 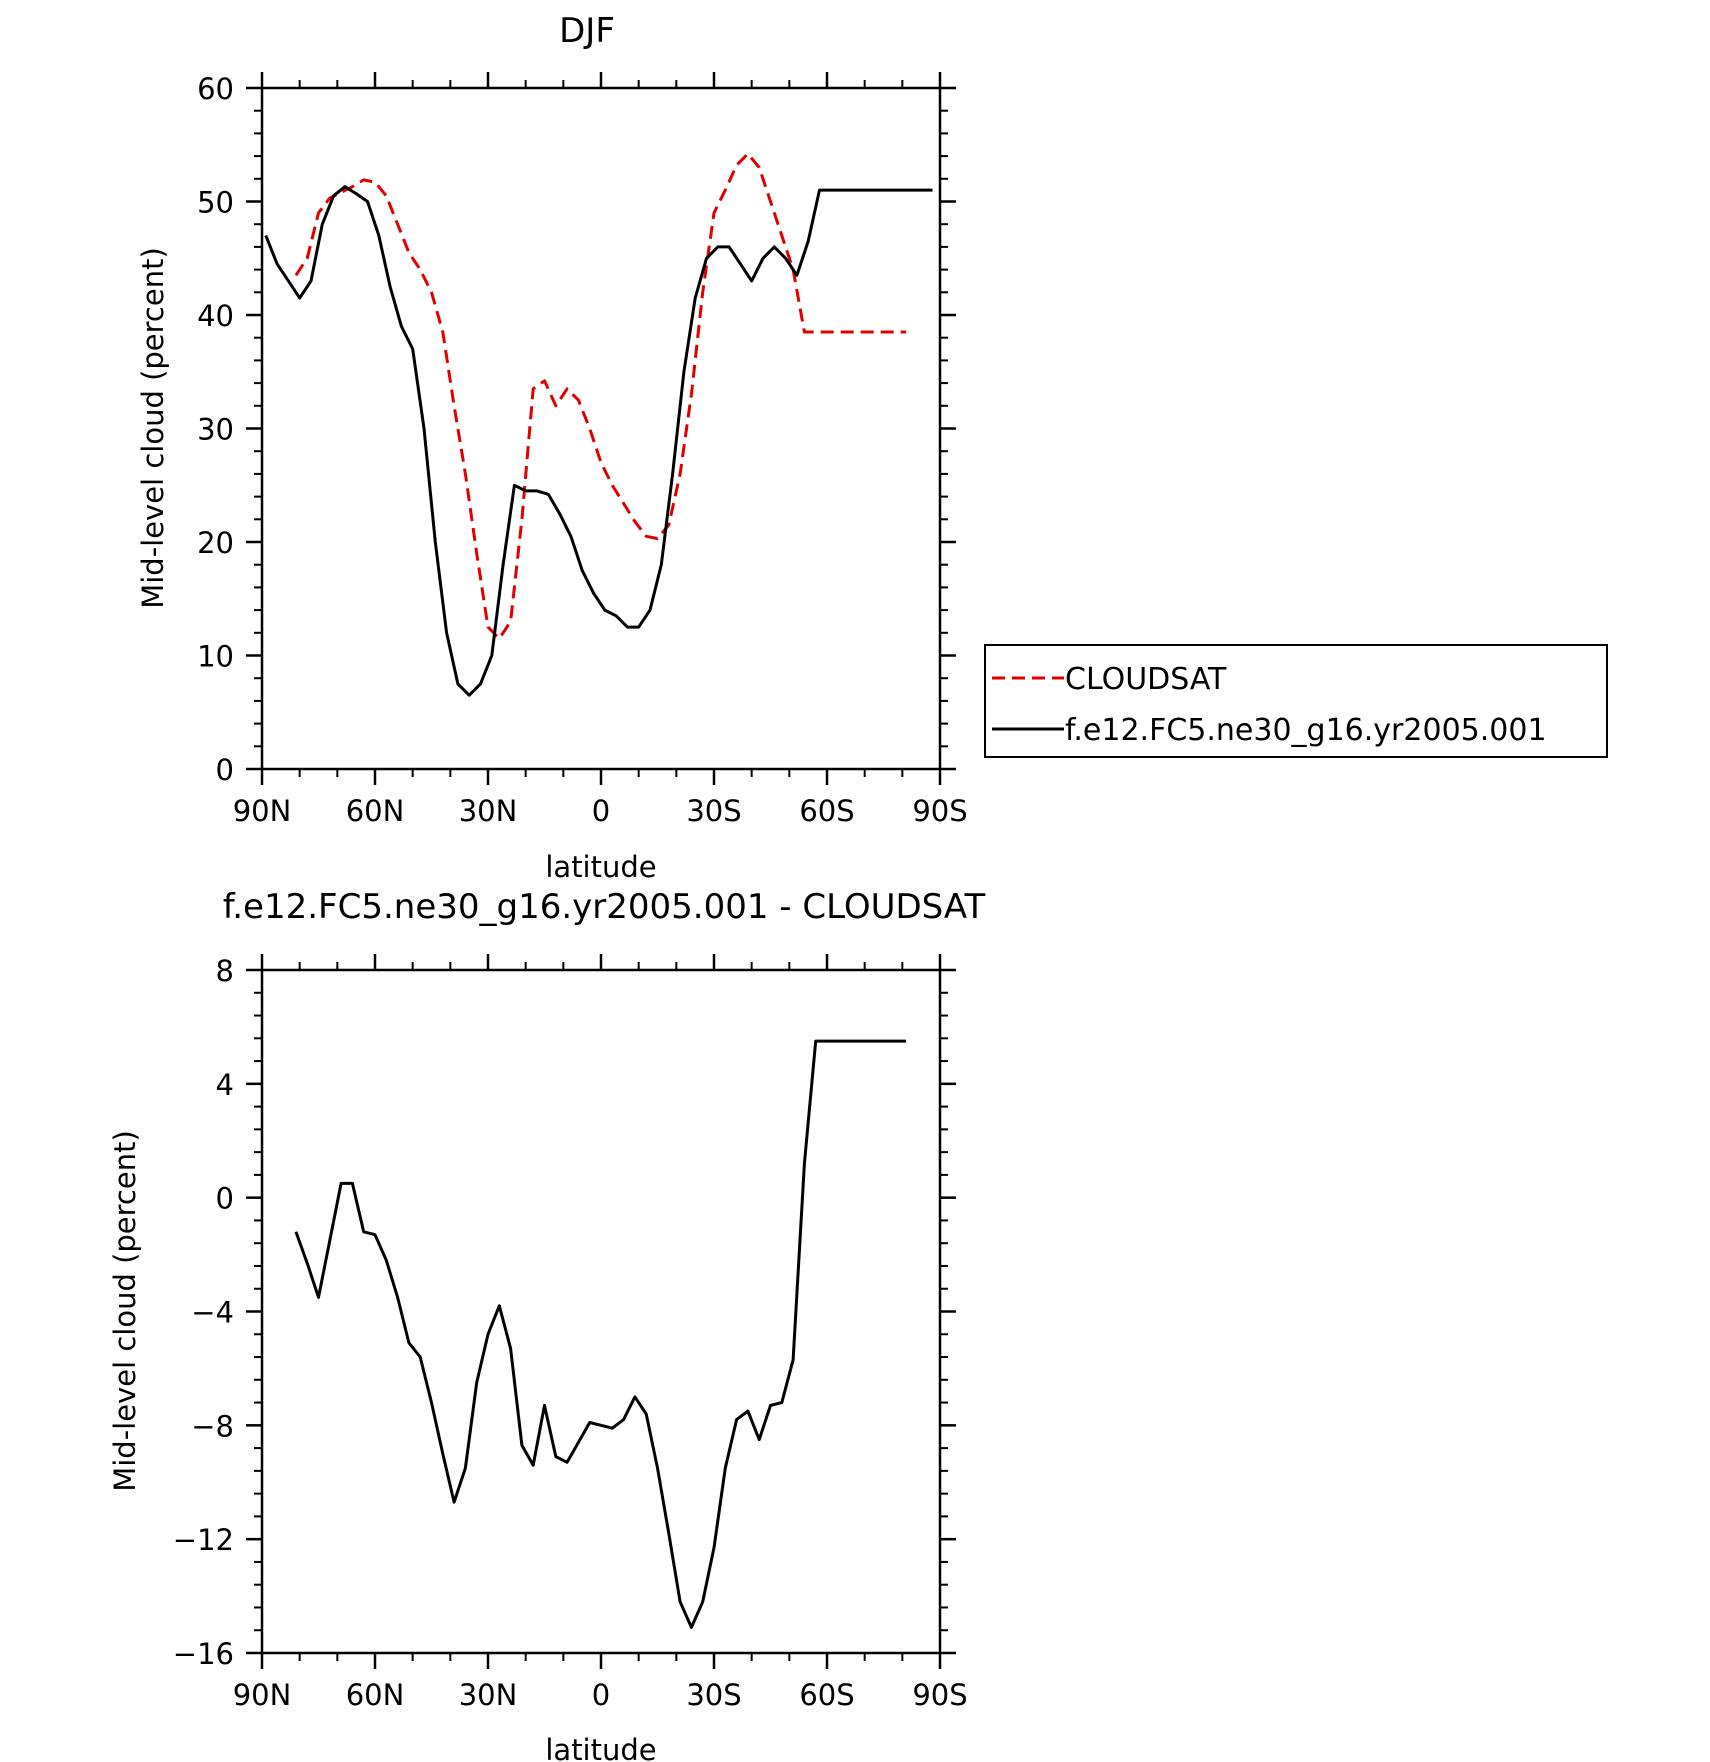 I want to click on bottom-chart-title: f.e12.FC5.ne30_g16.yr2005.001 - CLOUDSAT, so click(x=604, y=907).